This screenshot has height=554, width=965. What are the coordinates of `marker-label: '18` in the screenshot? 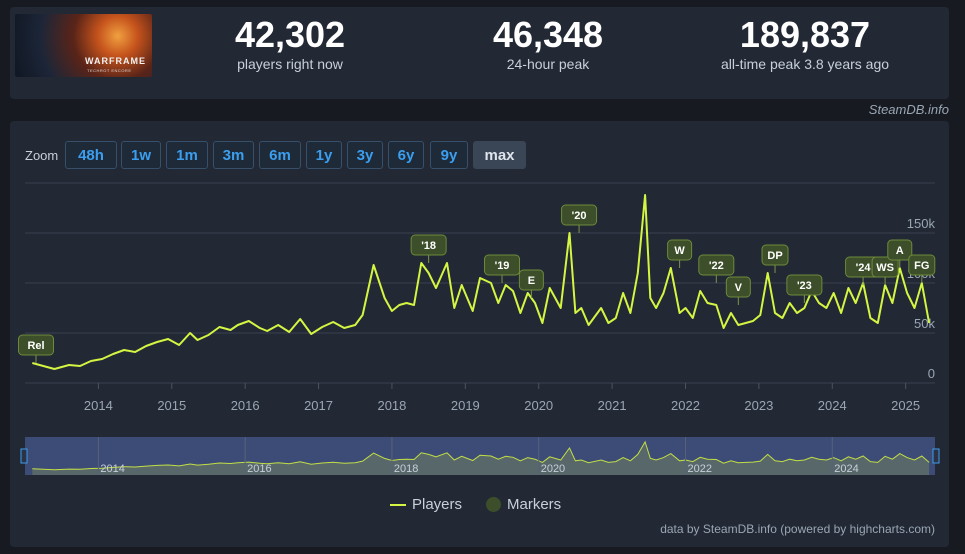 It's located at (428, 246).